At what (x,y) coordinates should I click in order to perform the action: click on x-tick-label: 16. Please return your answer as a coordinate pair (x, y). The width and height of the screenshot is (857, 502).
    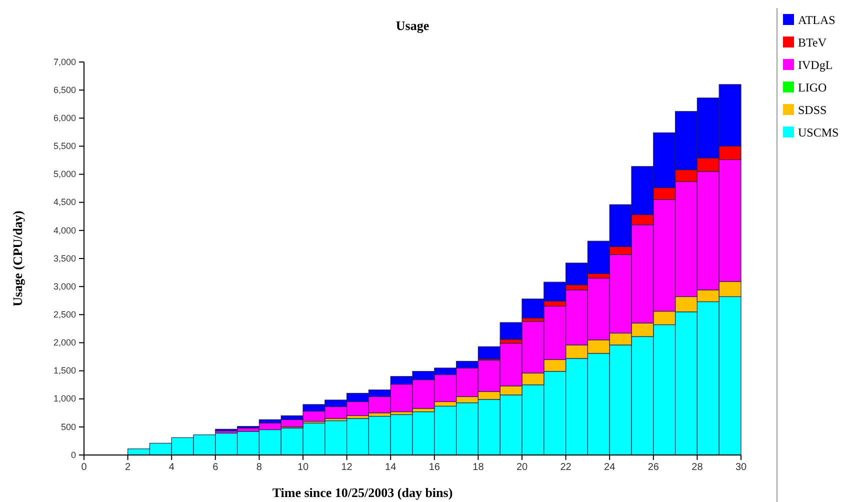
    Looking at the image, I should click on (434, 468).